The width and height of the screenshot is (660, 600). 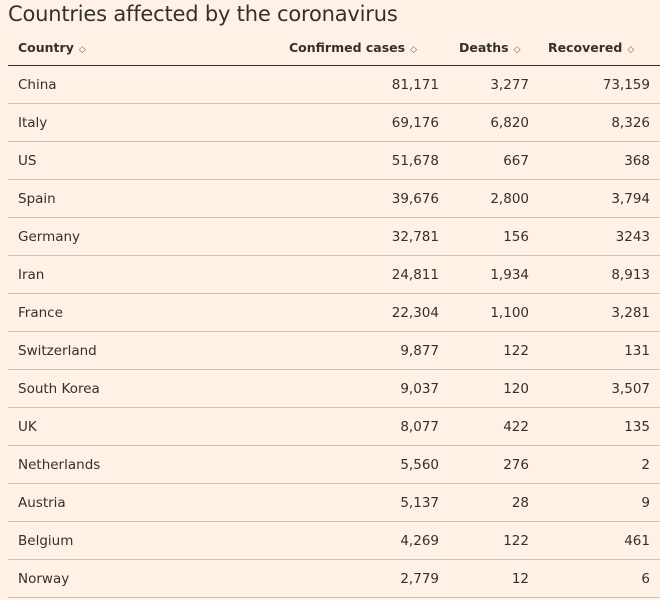 I want to click on cell-confirmed-cases: 32,781, so click(x=363, y=236).